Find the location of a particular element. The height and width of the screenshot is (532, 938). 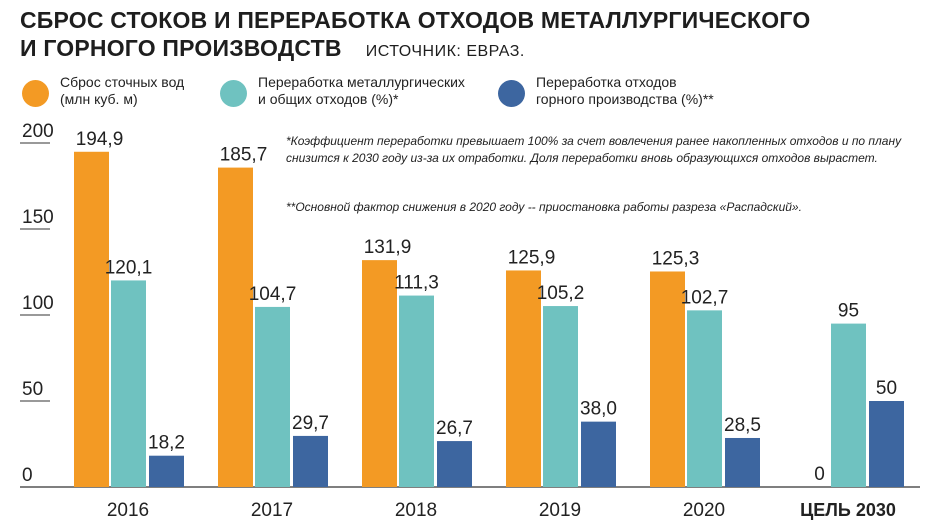

data-label: 29,7 is located at coordinates (310, 423).